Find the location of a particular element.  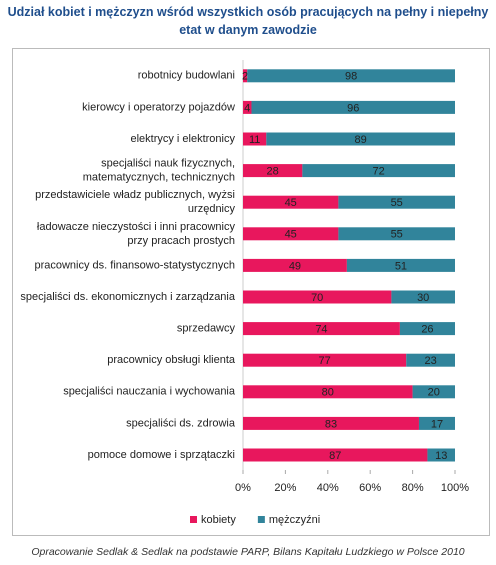

value-label: 17 is located at coordinates (437, 424).